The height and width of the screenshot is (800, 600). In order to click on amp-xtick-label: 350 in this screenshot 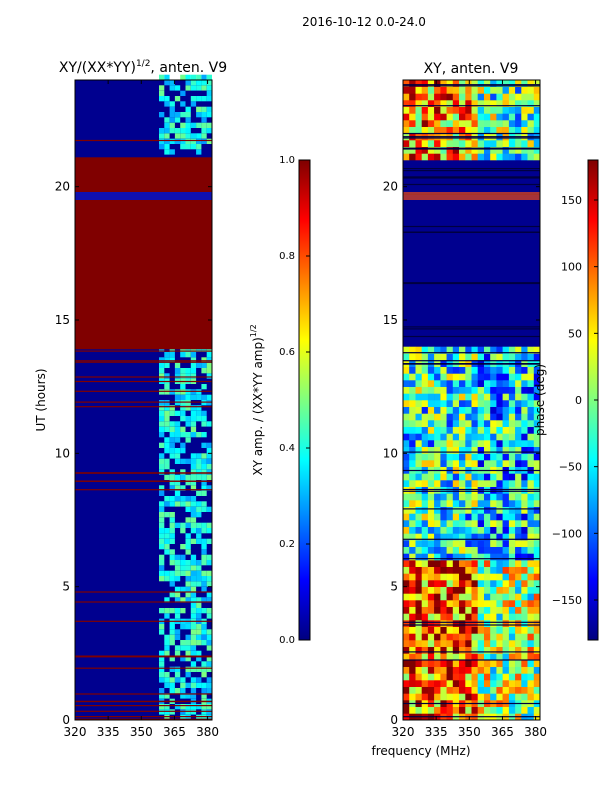, I will do `click(141, 732)`.